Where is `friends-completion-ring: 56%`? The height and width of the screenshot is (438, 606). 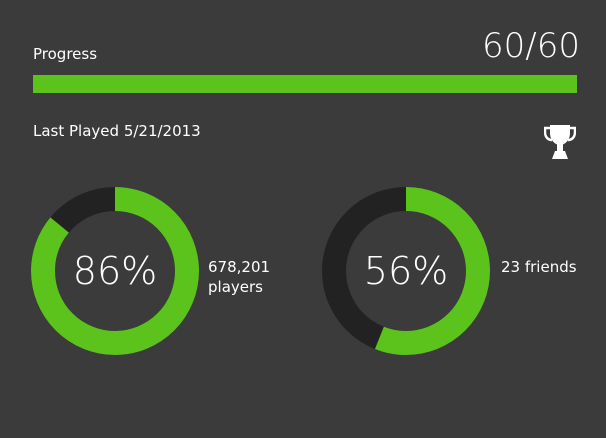
friends-completion-ring: 56% is located at coordinates (406, 271).